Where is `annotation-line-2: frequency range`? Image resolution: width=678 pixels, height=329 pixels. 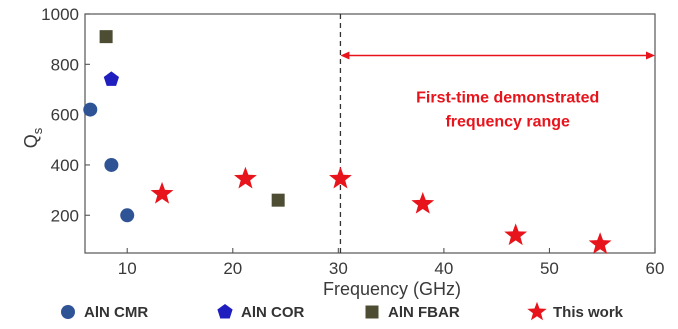 annotation-line-2: frequency range is located at coordinates (507, 122).